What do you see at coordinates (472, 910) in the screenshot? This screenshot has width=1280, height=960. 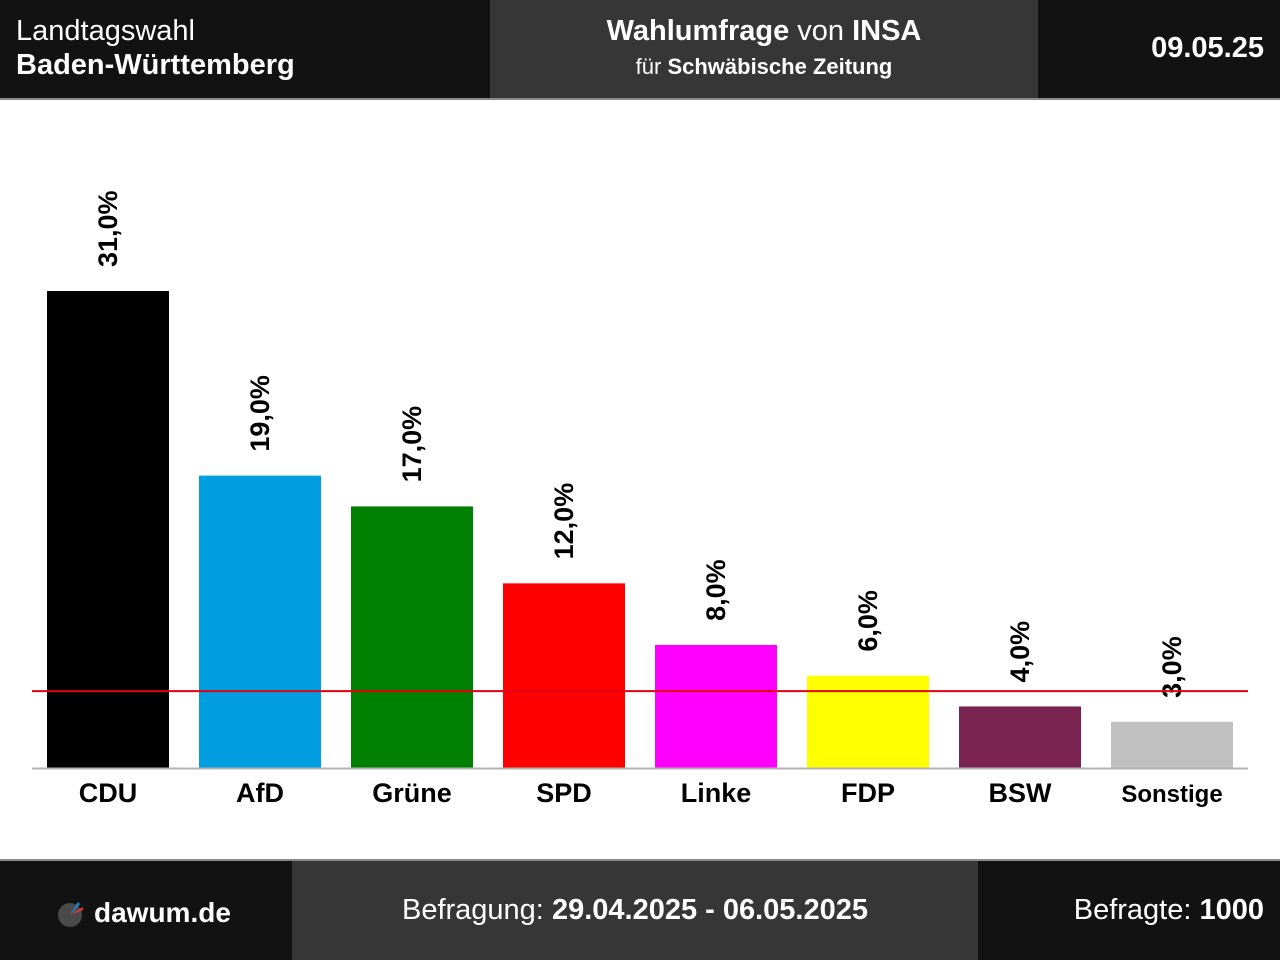 I see `survey-label: Befragung:` at bounding box center [472, 910].